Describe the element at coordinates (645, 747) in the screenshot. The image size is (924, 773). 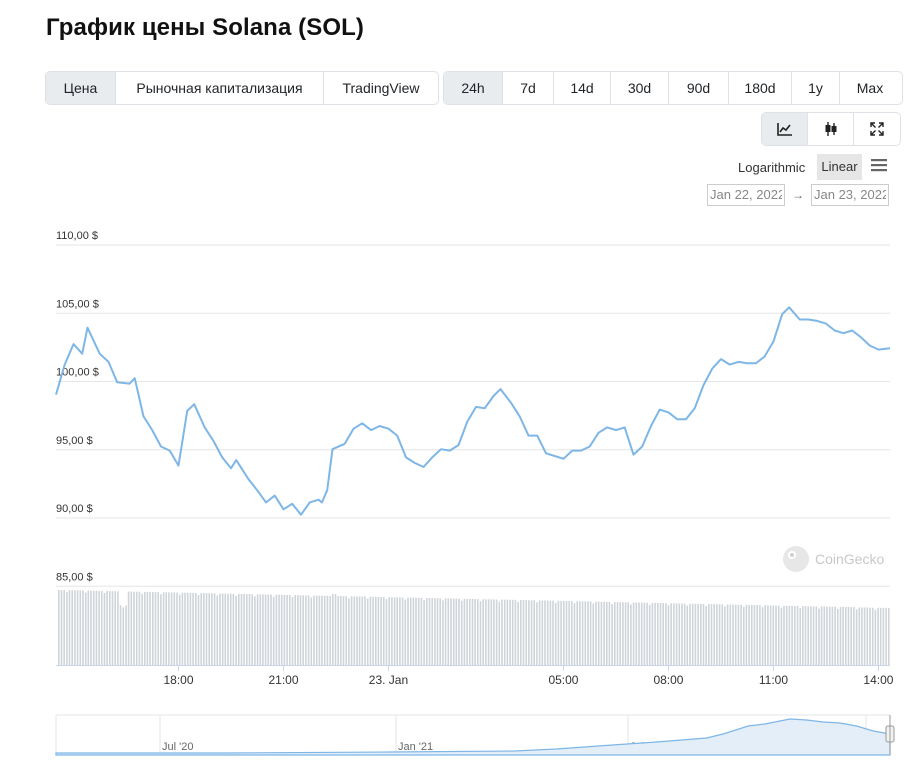
I see `navigator-label: Jul '21` at that location.